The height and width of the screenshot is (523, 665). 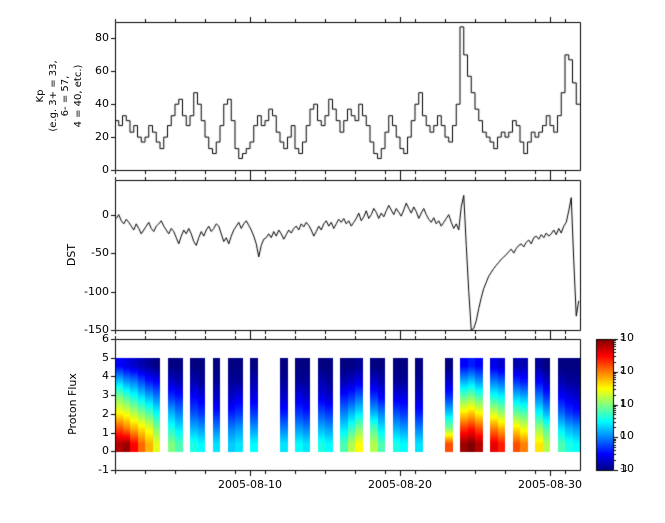 What do you see at coordinates (102, 104) in the screenshot?
I see `kp-ytick-label: 40` at bounding box center [102, 104].